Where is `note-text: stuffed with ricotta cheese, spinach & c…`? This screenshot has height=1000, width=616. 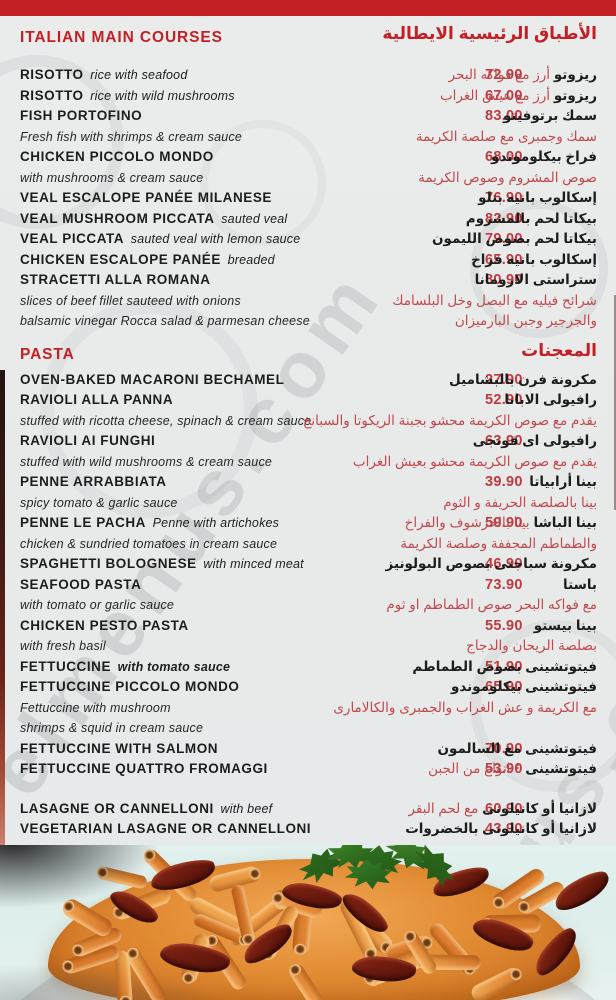 note-text: stuffed with ricotta cheese, spinach & c… is located at coordinates (166, 420).